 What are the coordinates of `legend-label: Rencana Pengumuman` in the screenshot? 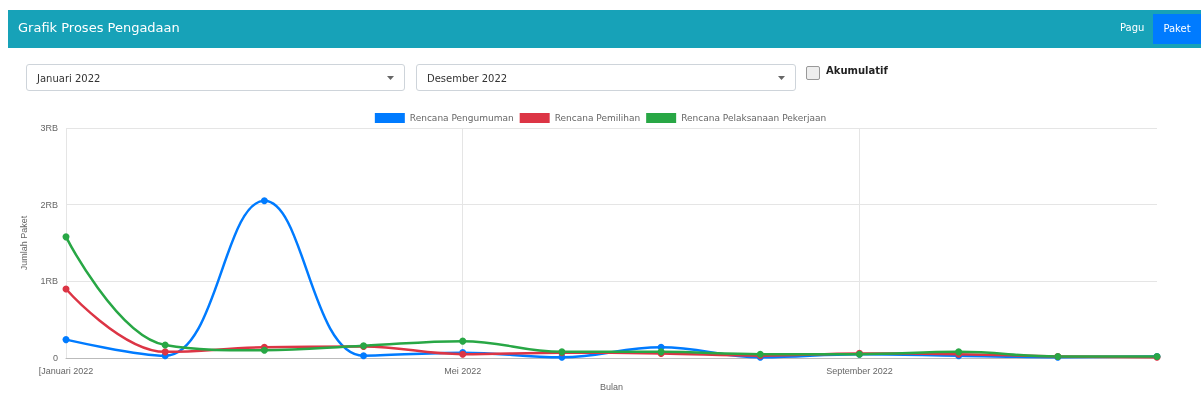 It's located at (461, 118).